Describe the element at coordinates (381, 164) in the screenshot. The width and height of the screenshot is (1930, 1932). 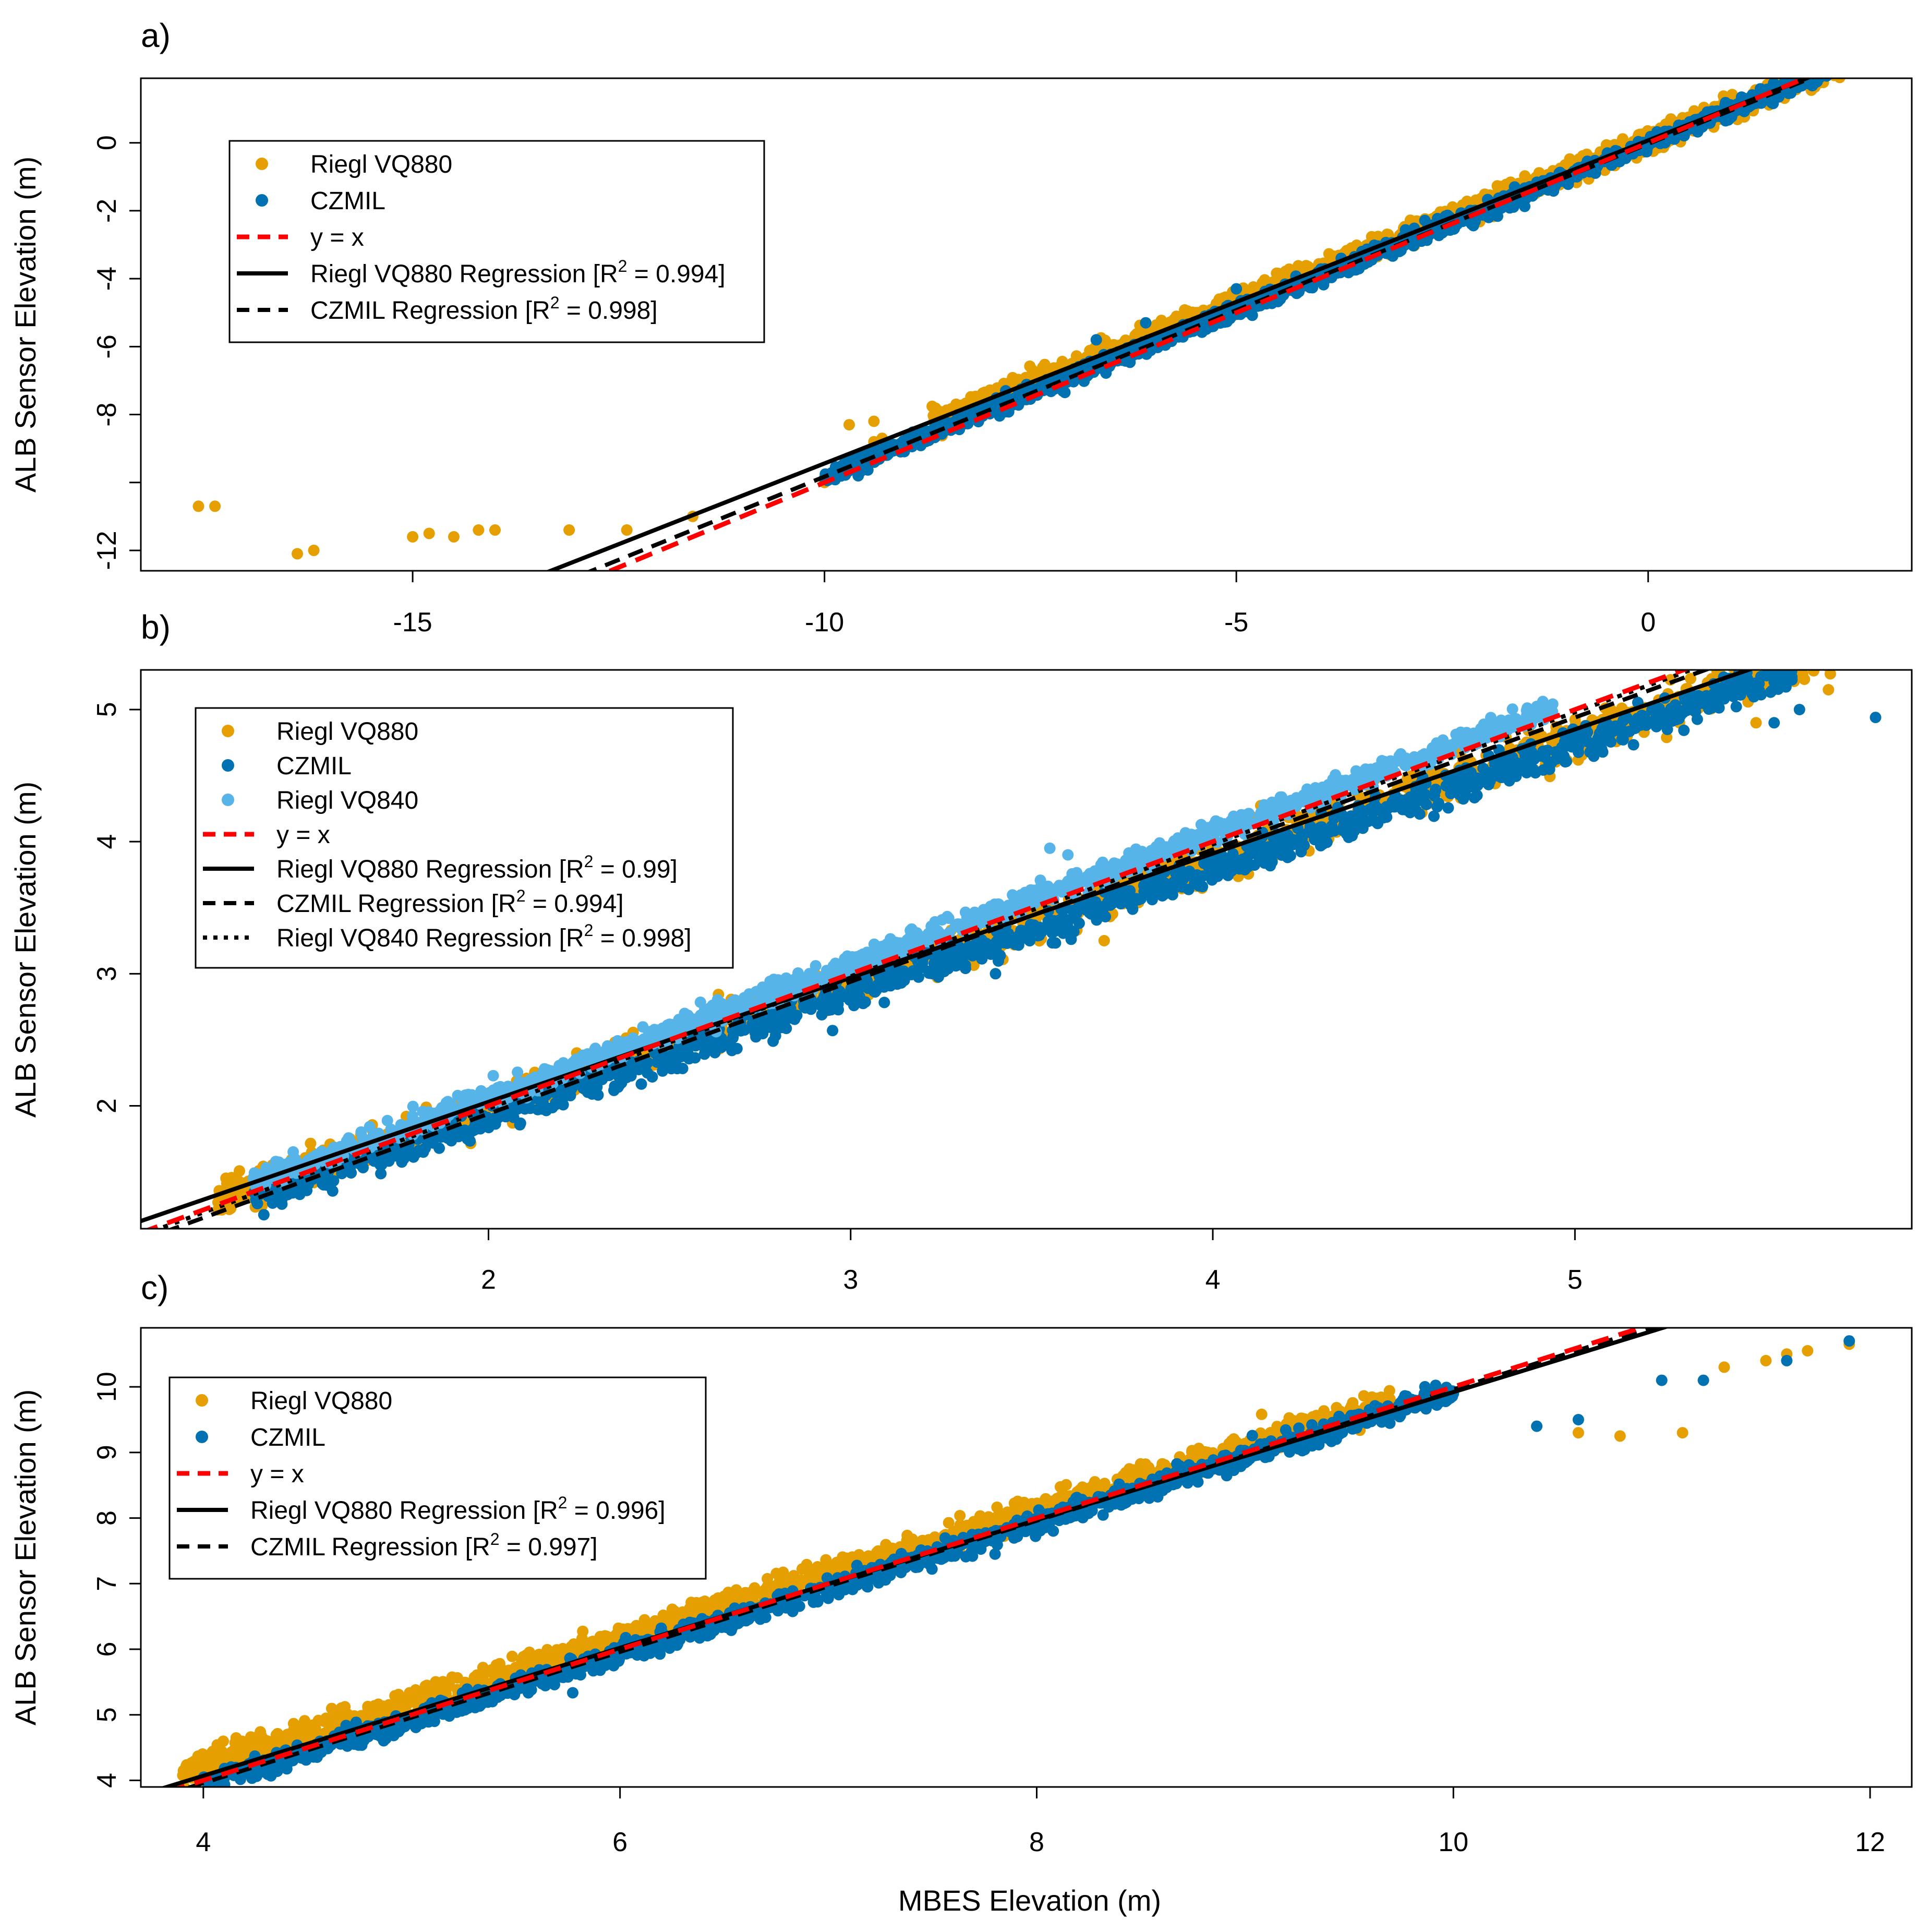
I see `legend-label: Riegl VQ880` at that location.